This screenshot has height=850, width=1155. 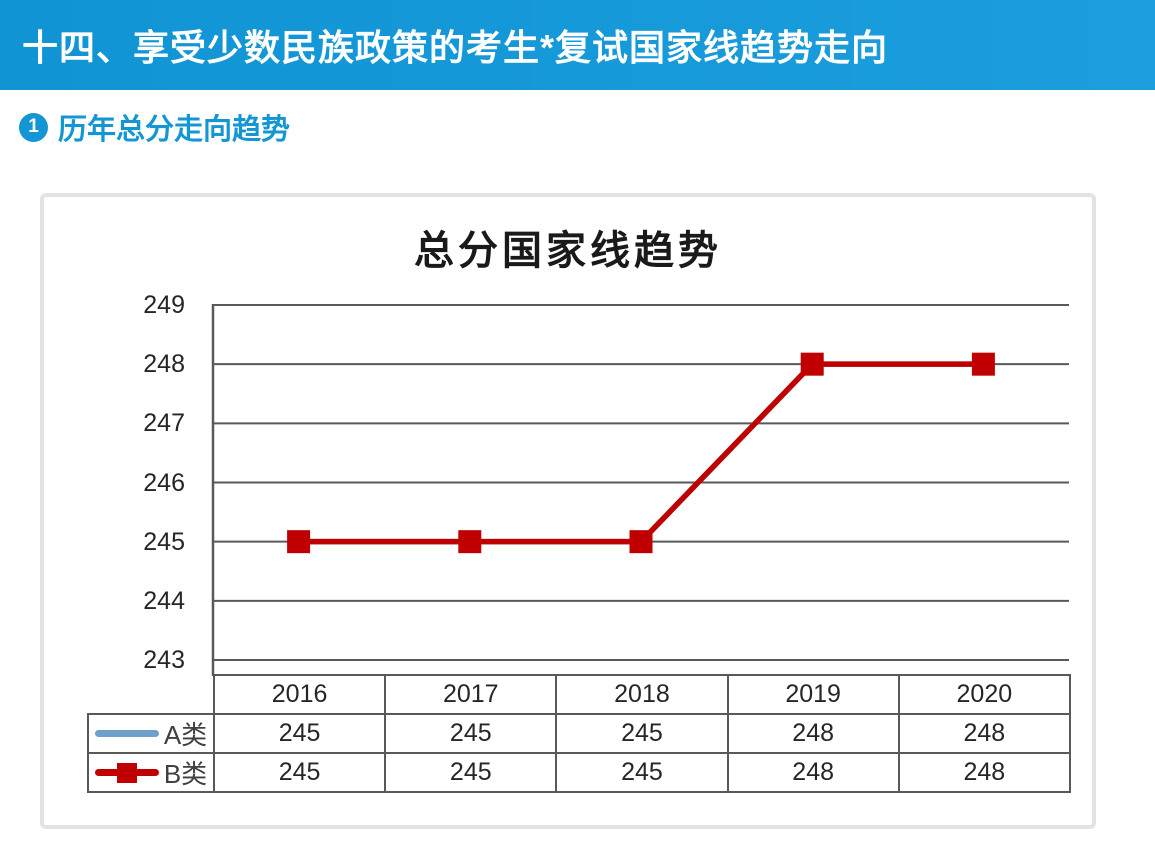 What do you see at coordinates (185, 774) in the screenshot?
I see `legend-label: B类` at bounding box center [185, 774].